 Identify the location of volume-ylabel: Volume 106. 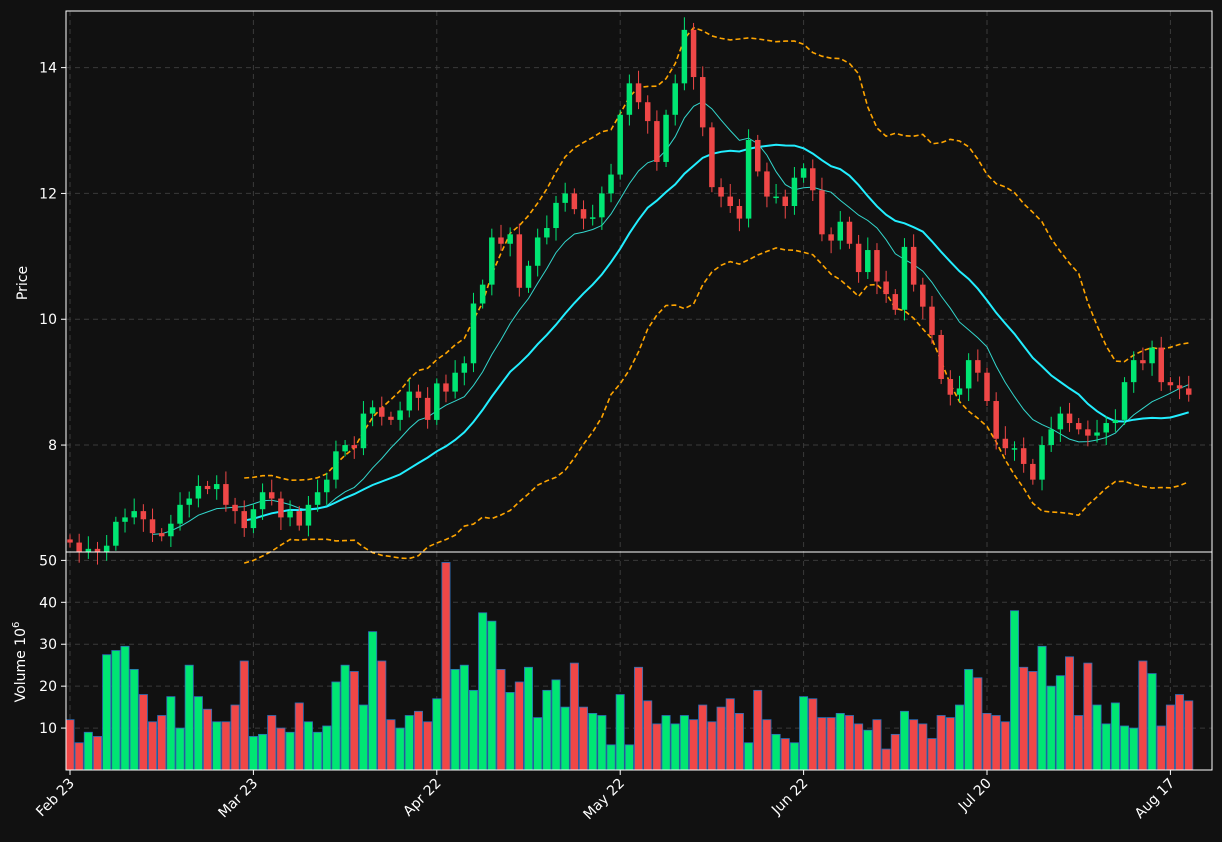
(20, 662).